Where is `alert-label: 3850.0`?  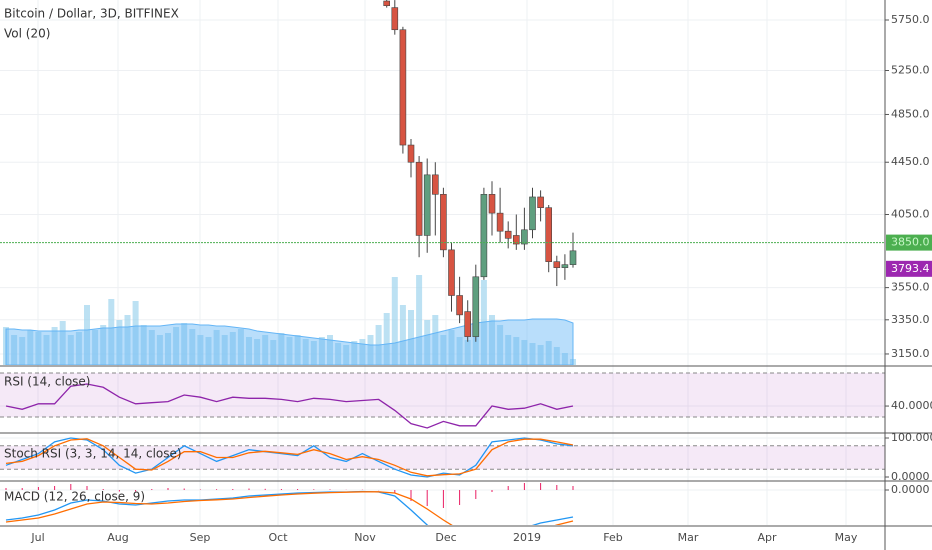
alert-label: 3850.0 is located at coordinates (910, 242).